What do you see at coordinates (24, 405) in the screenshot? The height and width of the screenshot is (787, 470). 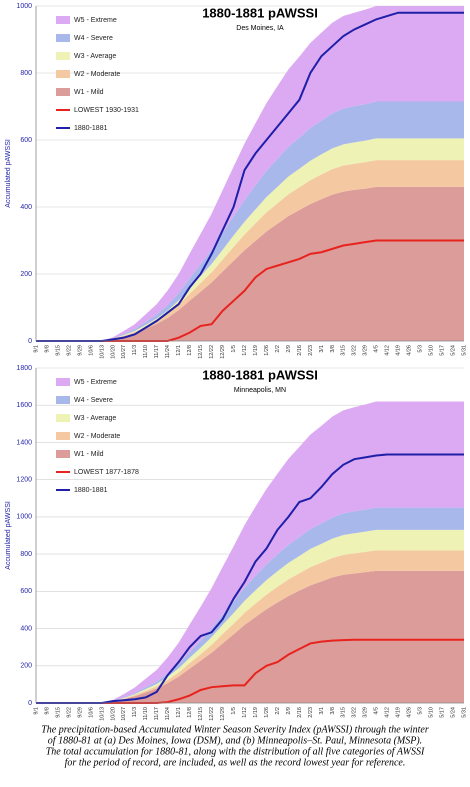 I see `y-tick-label: 1600` at bounding box center [24, 405].